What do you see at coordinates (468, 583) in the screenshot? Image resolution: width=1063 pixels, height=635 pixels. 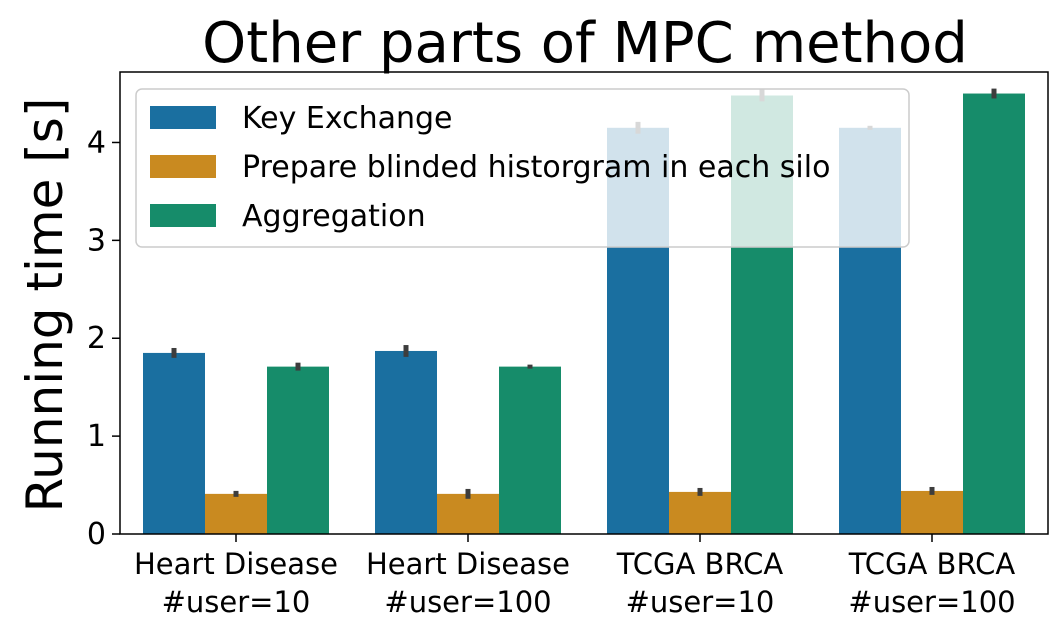 I see `x-tick-label: Heart Disease #user=100` at bounding box center [468, 583].